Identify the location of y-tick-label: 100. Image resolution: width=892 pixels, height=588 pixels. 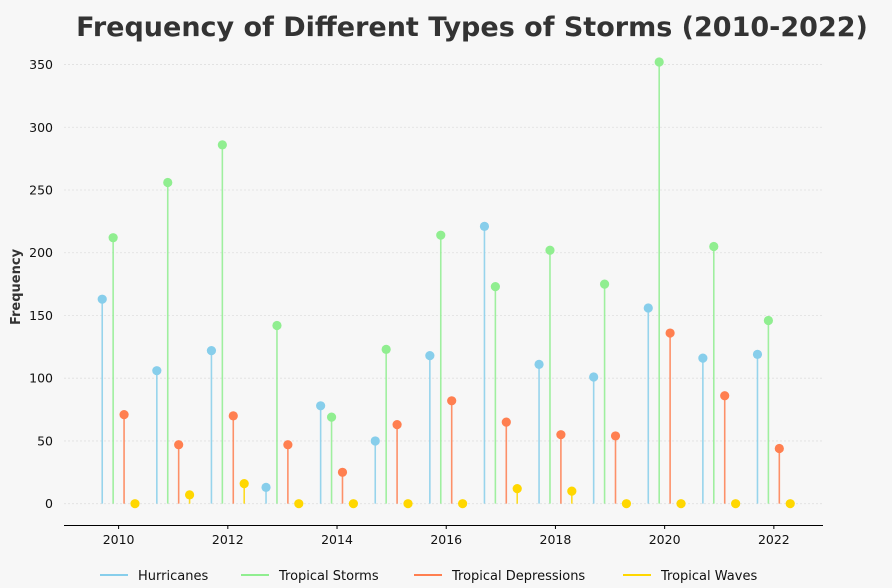
(41, 378).